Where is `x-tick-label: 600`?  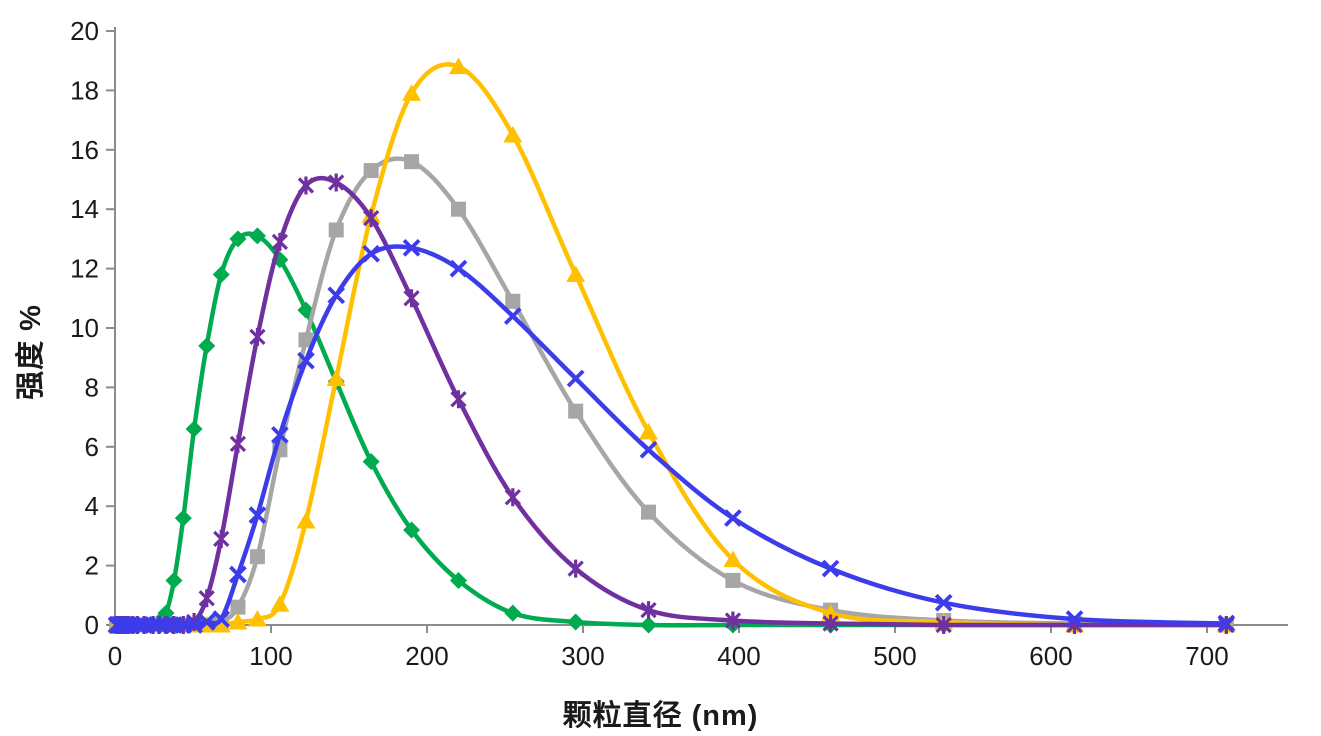 x-tick-label: 600 is located at coordinates (1050, 656).